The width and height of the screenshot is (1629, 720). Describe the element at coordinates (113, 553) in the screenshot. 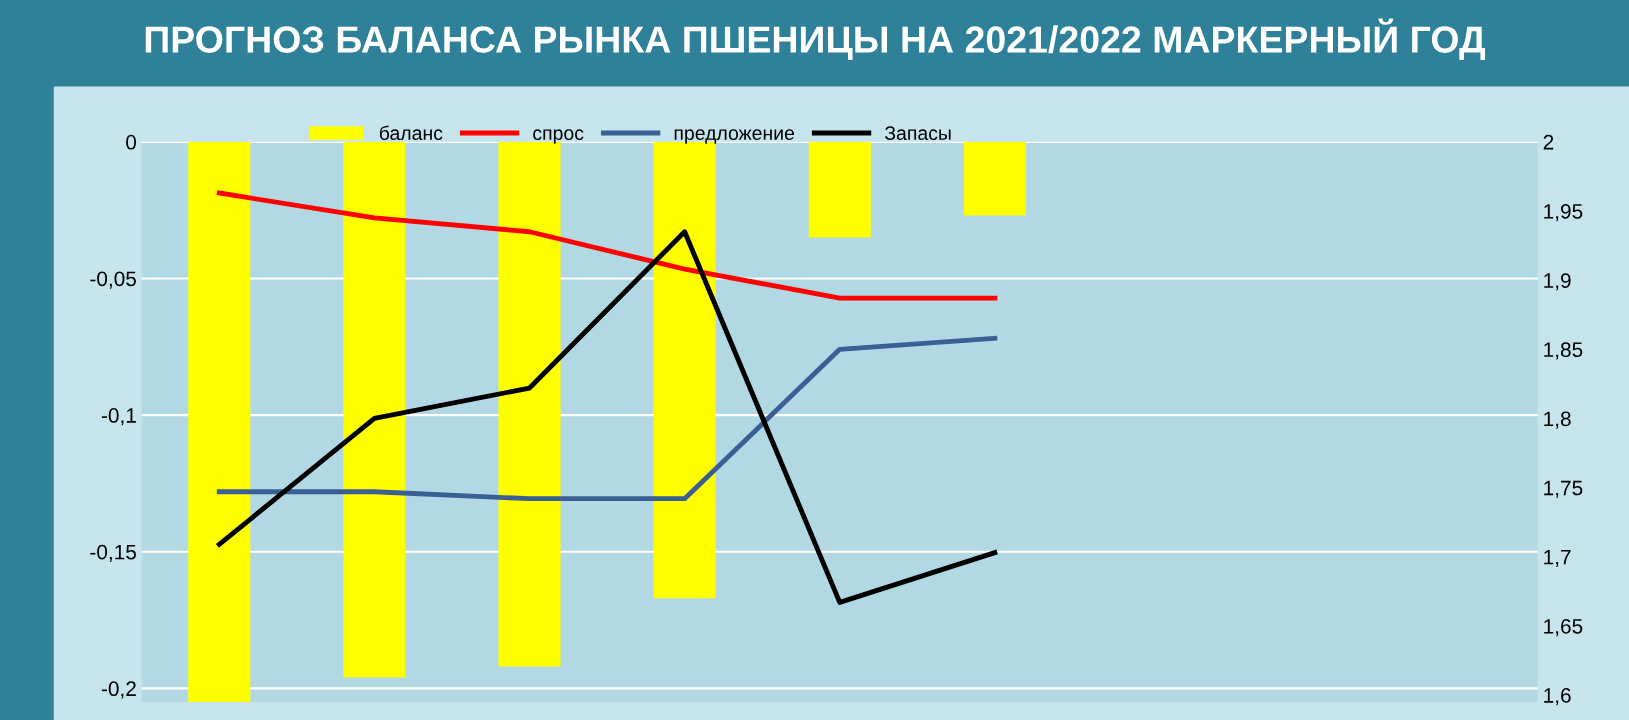

I see `y-tick-label: -0,15` at that location.